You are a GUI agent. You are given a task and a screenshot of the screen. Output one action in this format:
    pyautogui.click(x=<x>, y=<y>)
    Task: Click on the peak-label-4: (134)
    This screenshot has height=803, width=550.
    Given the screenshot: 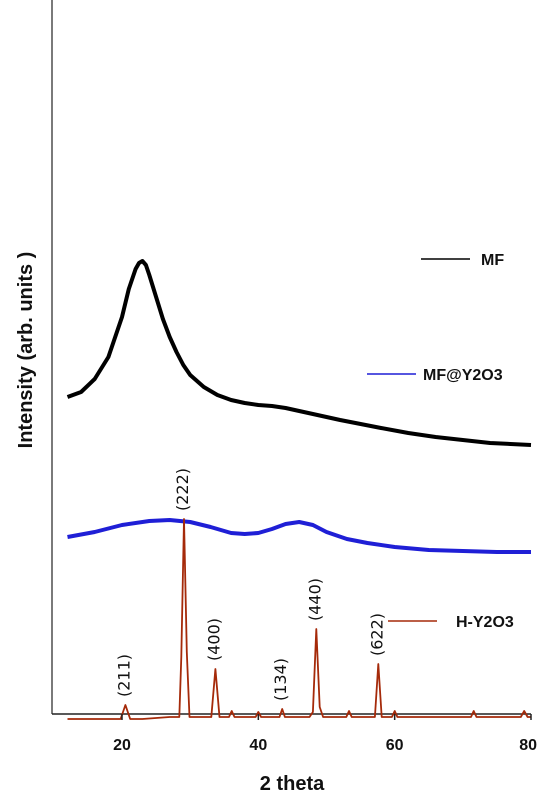 What is the action you would take?
    pyautogui.click(x=280, y=679)
    